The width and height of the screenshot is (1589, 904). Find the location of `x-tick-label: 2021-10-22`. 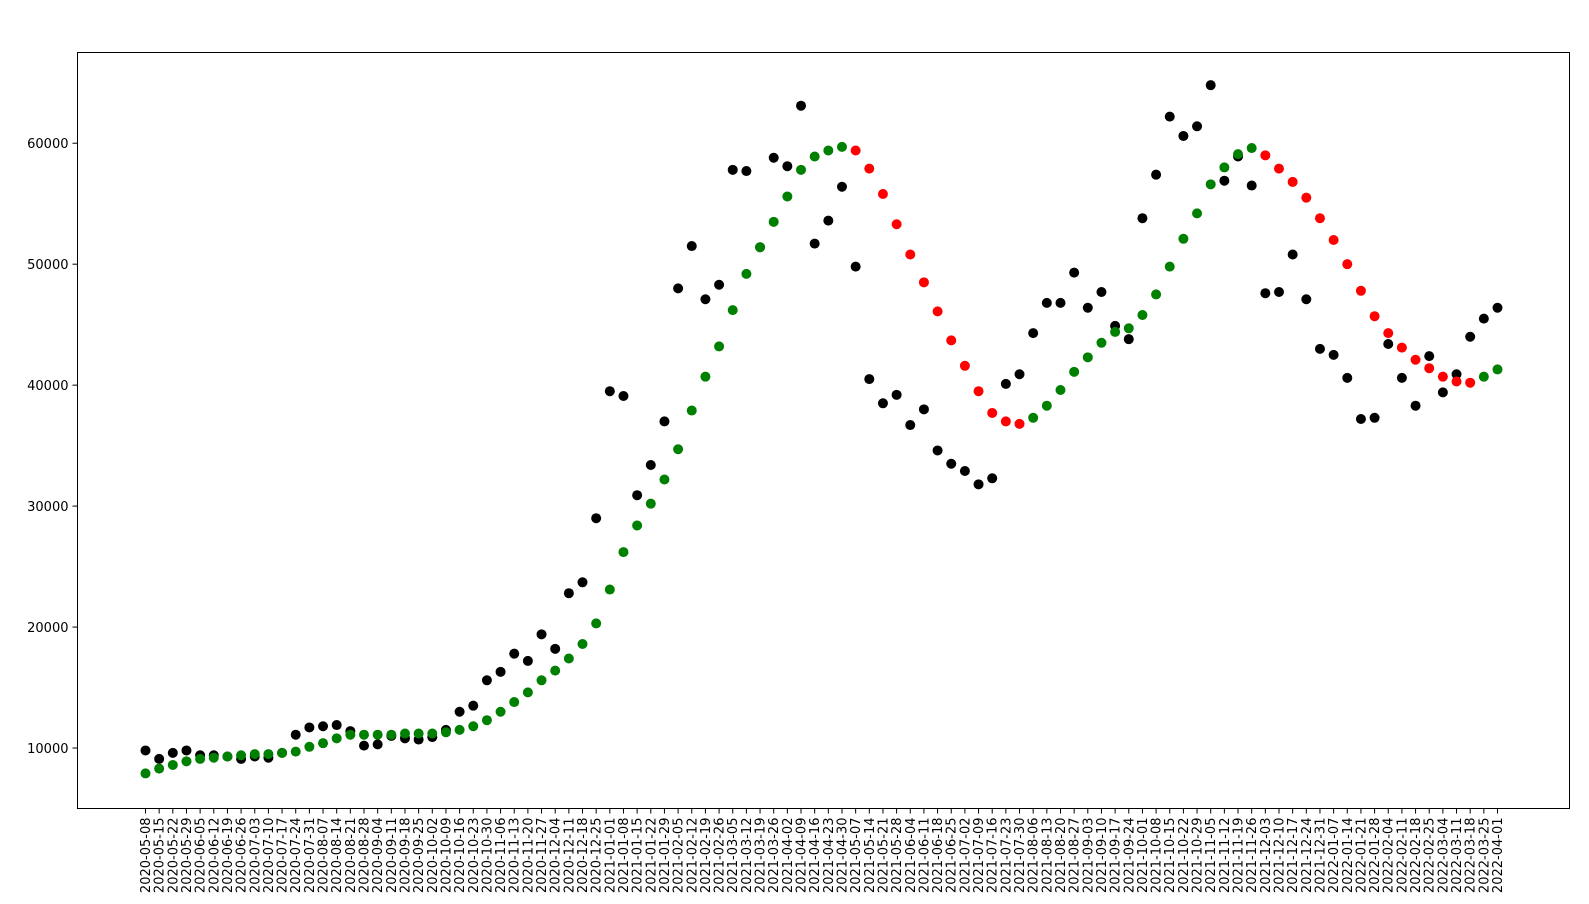

x-tick-label: 2021-10-22 is located at coordinates (1184, 856).